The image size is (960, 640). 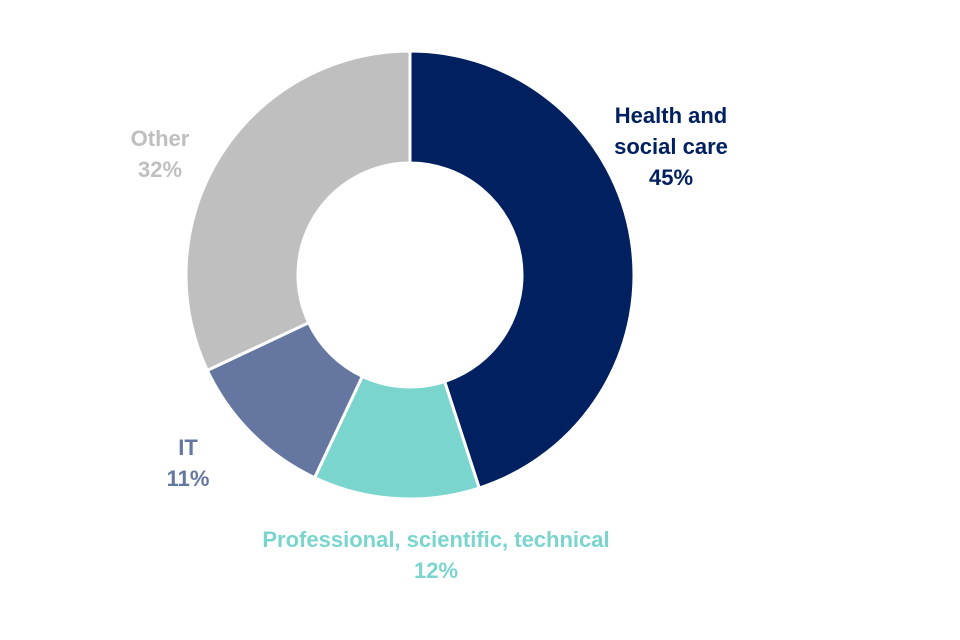 I want to click on value-label: 12%, so click(x=436, y=570).